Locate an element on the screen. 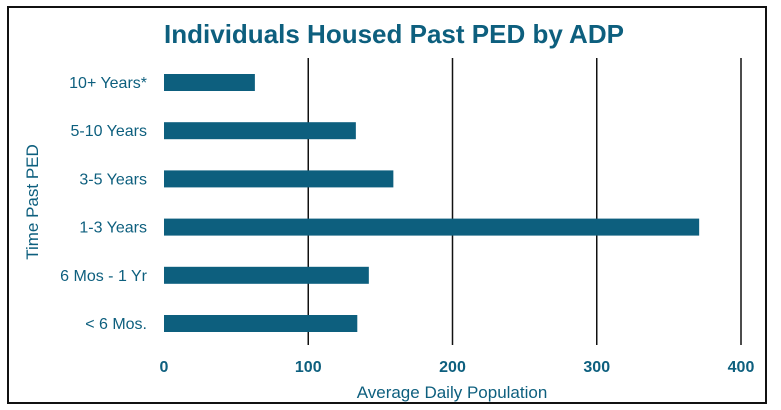 The image size is (781, 410). y-tick-label: 10+ Years* is located at coordinates (108, 83).